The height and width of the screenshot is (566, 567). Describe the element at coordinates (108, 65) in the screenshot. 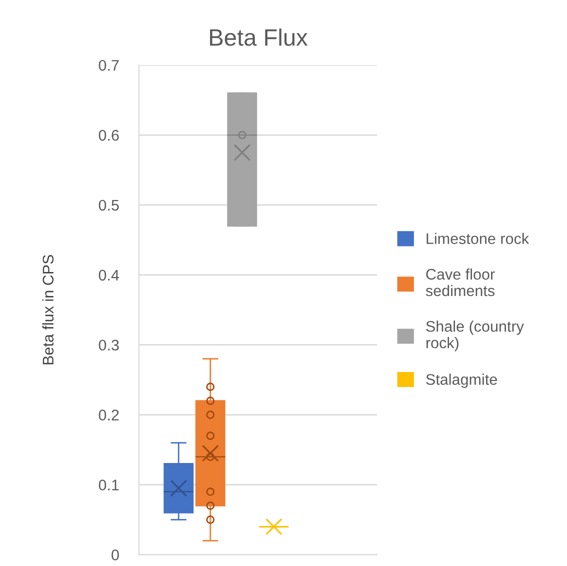

I see `y-tick-label: 0.7` at that location.